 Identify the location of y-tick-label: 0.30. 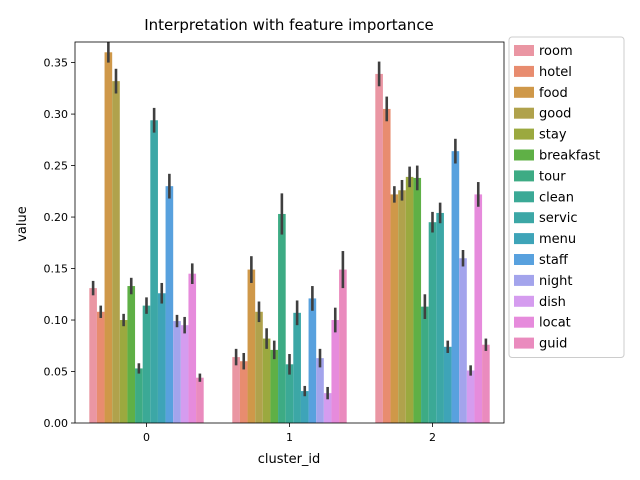
(56, 114).